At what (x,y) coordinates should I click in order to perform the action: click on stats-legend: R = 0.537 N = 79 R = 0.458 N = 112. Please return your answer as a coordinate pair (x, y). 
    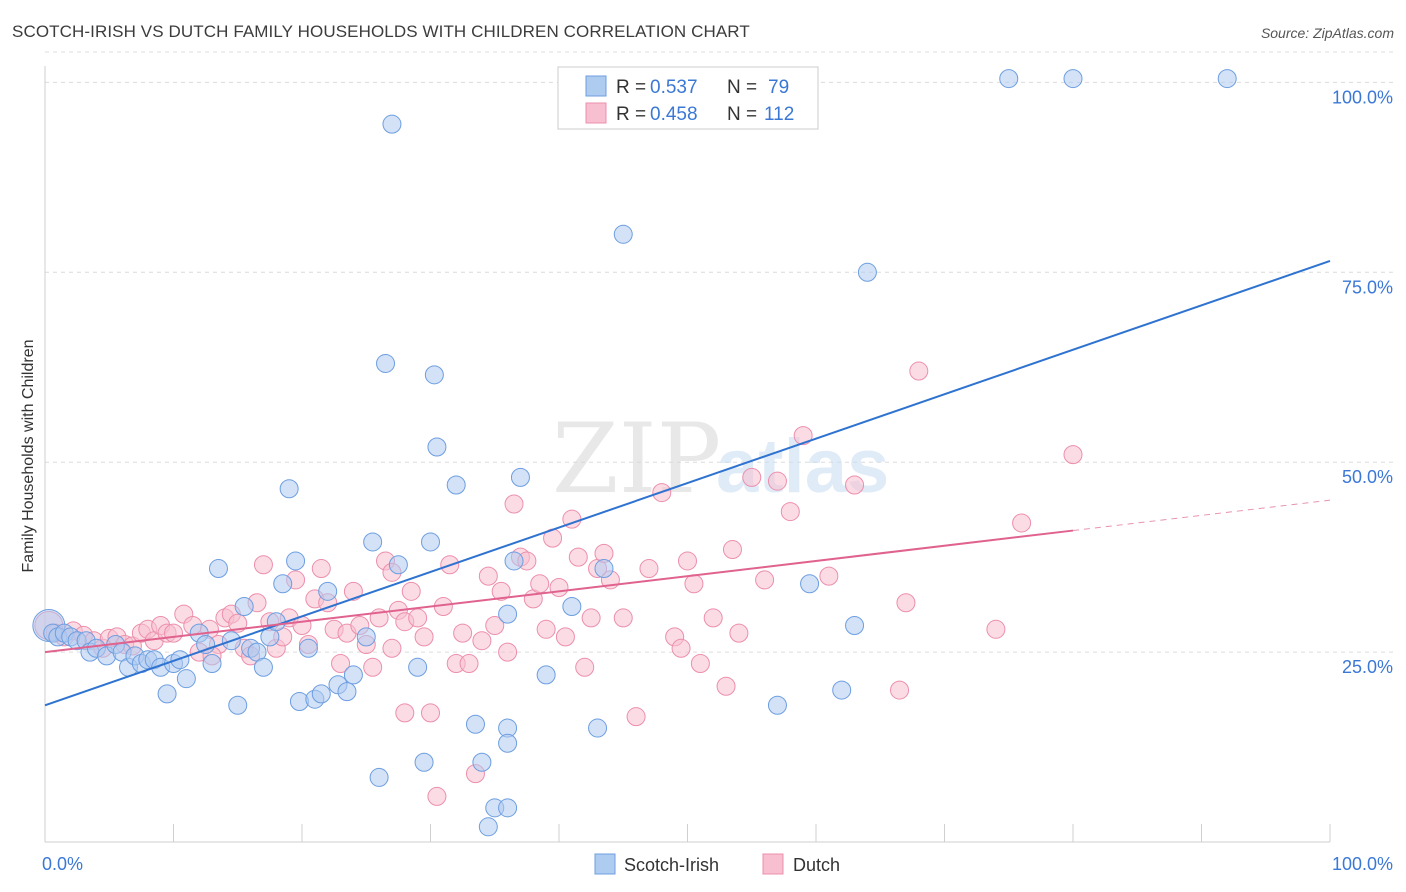
    Looking at the image, I should click on (688, 98).